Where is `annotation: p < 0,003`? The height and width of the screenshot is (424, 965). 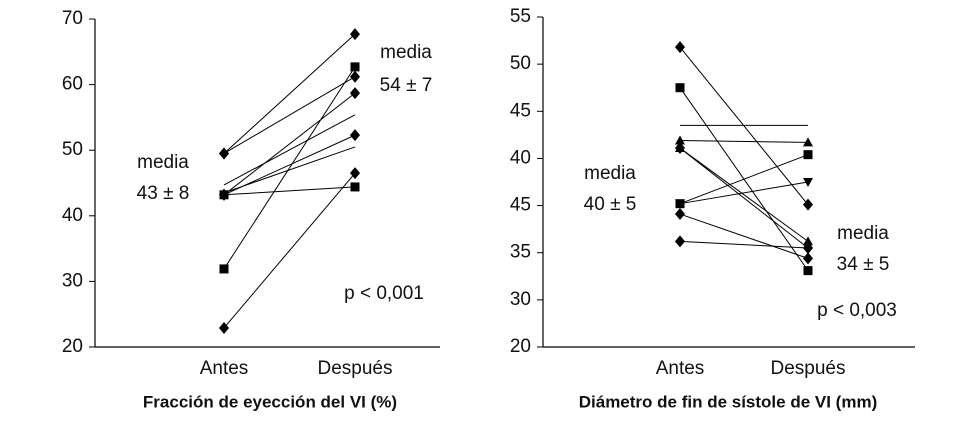
annotation: p < 0,003 is located at coordinates (857, 310).